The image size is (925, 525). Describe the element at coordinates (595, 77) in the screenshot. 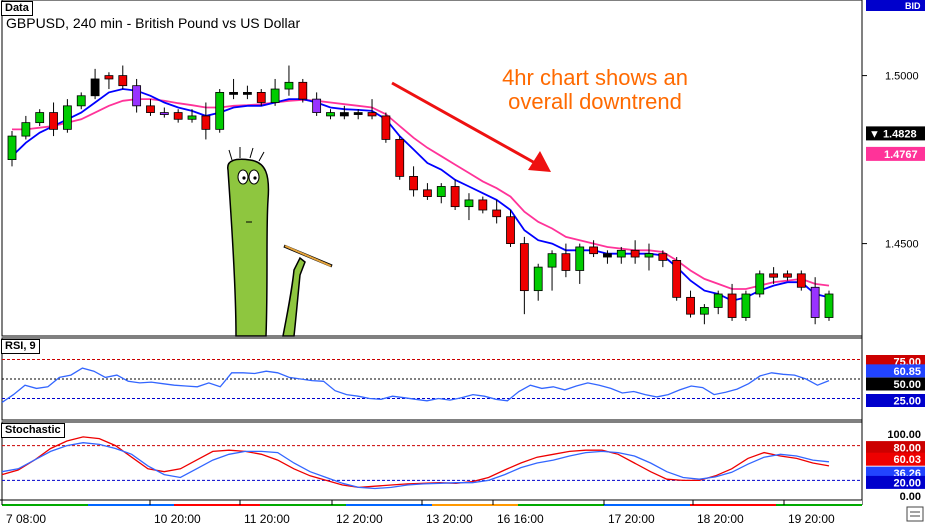

I see `trend-annotation-line-1: 4hr chart shows an` at that location.